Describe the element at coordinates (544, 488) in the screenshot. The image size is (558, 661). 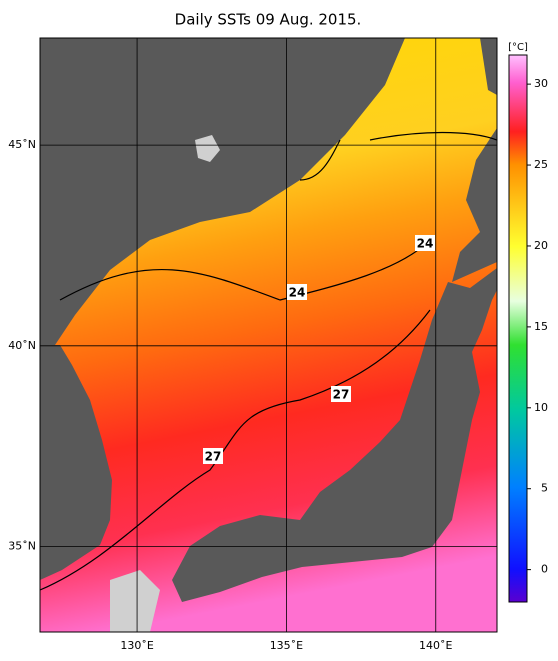
I see `colorbar-tick-label: 5` at that location.